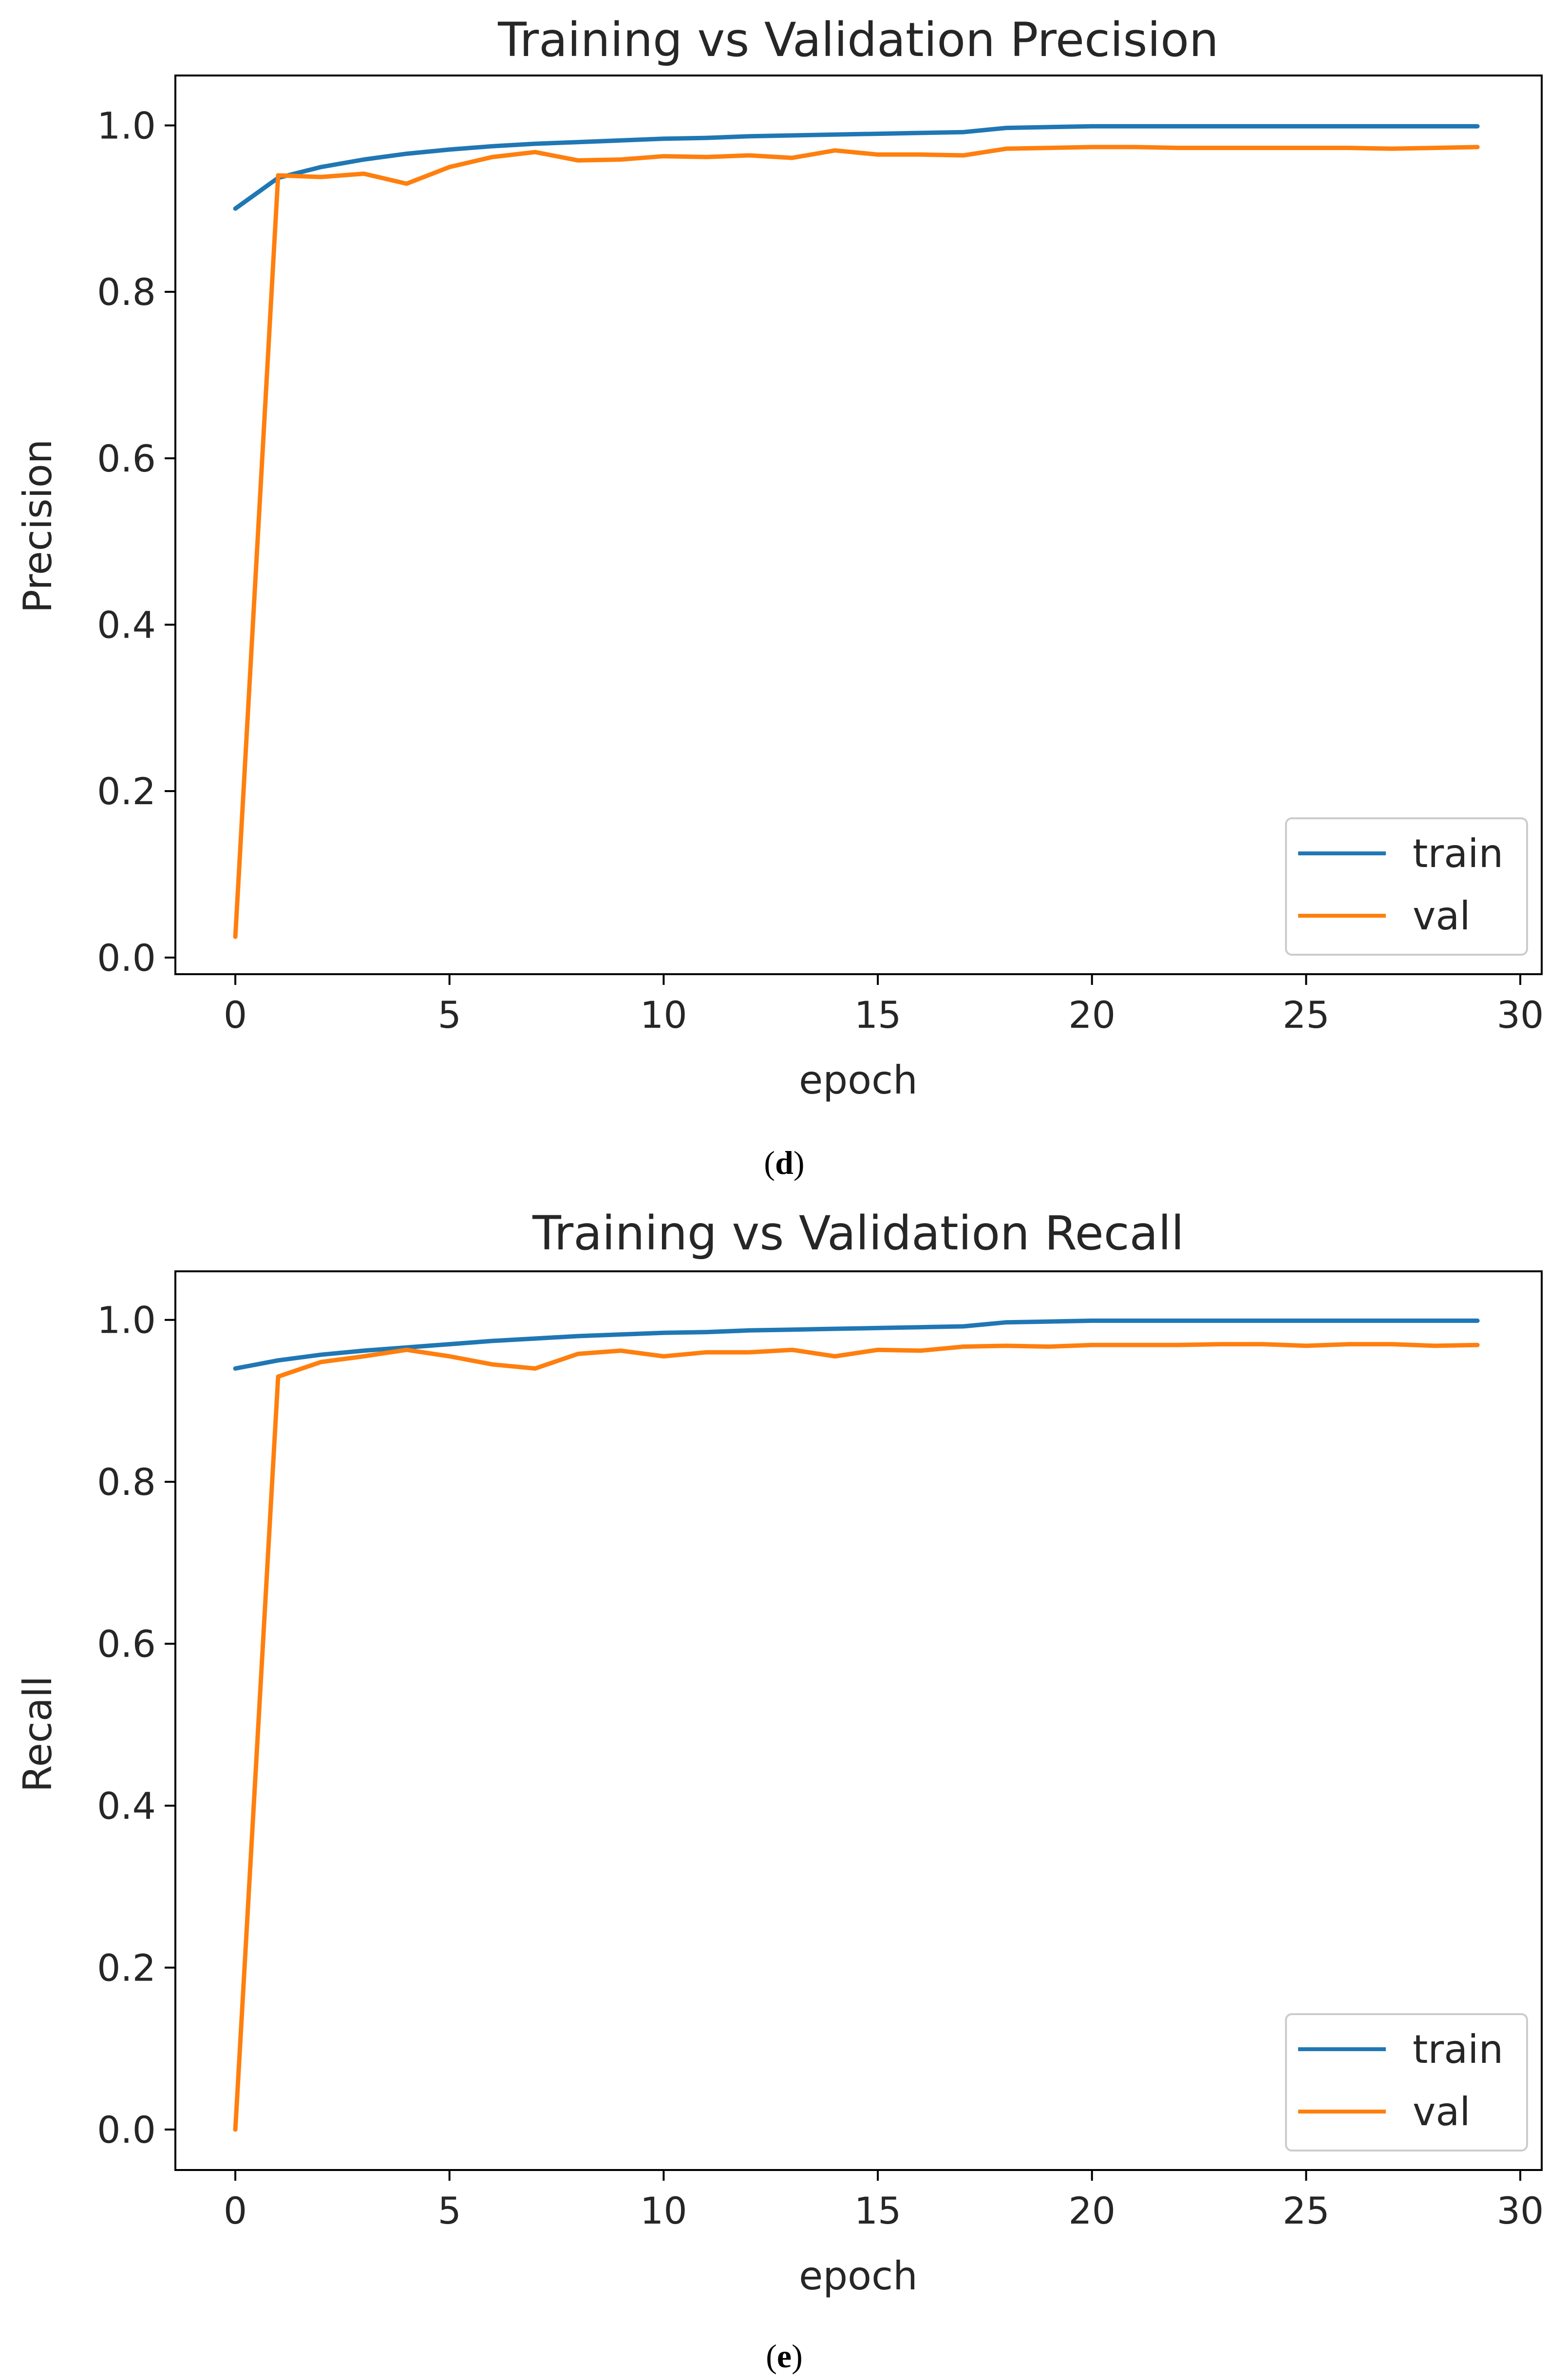  I want to click on caption: (d), so click(784, 1162).